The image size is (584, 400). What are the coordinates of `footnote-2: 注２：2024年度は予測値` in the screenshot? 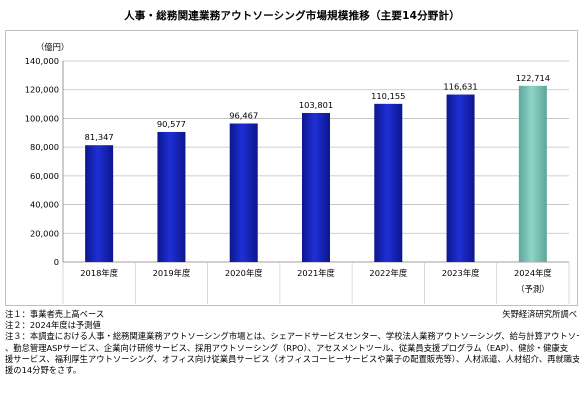 It's located at (53, 325).